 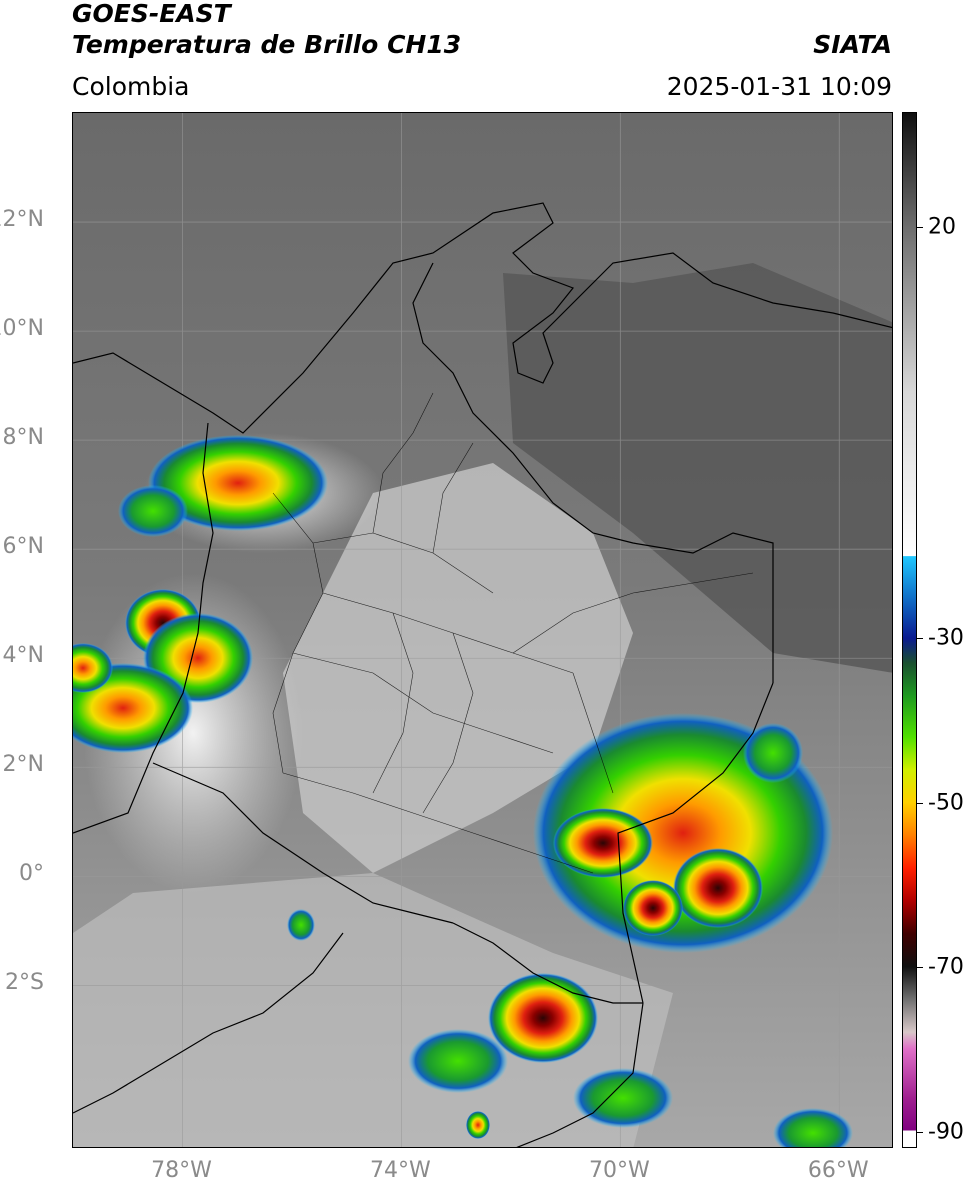 What do you see at coordinates (838, 1170) in the screenshot?
I see `longitude-tick-label: 66°W` at bounding box center [838, 1170].